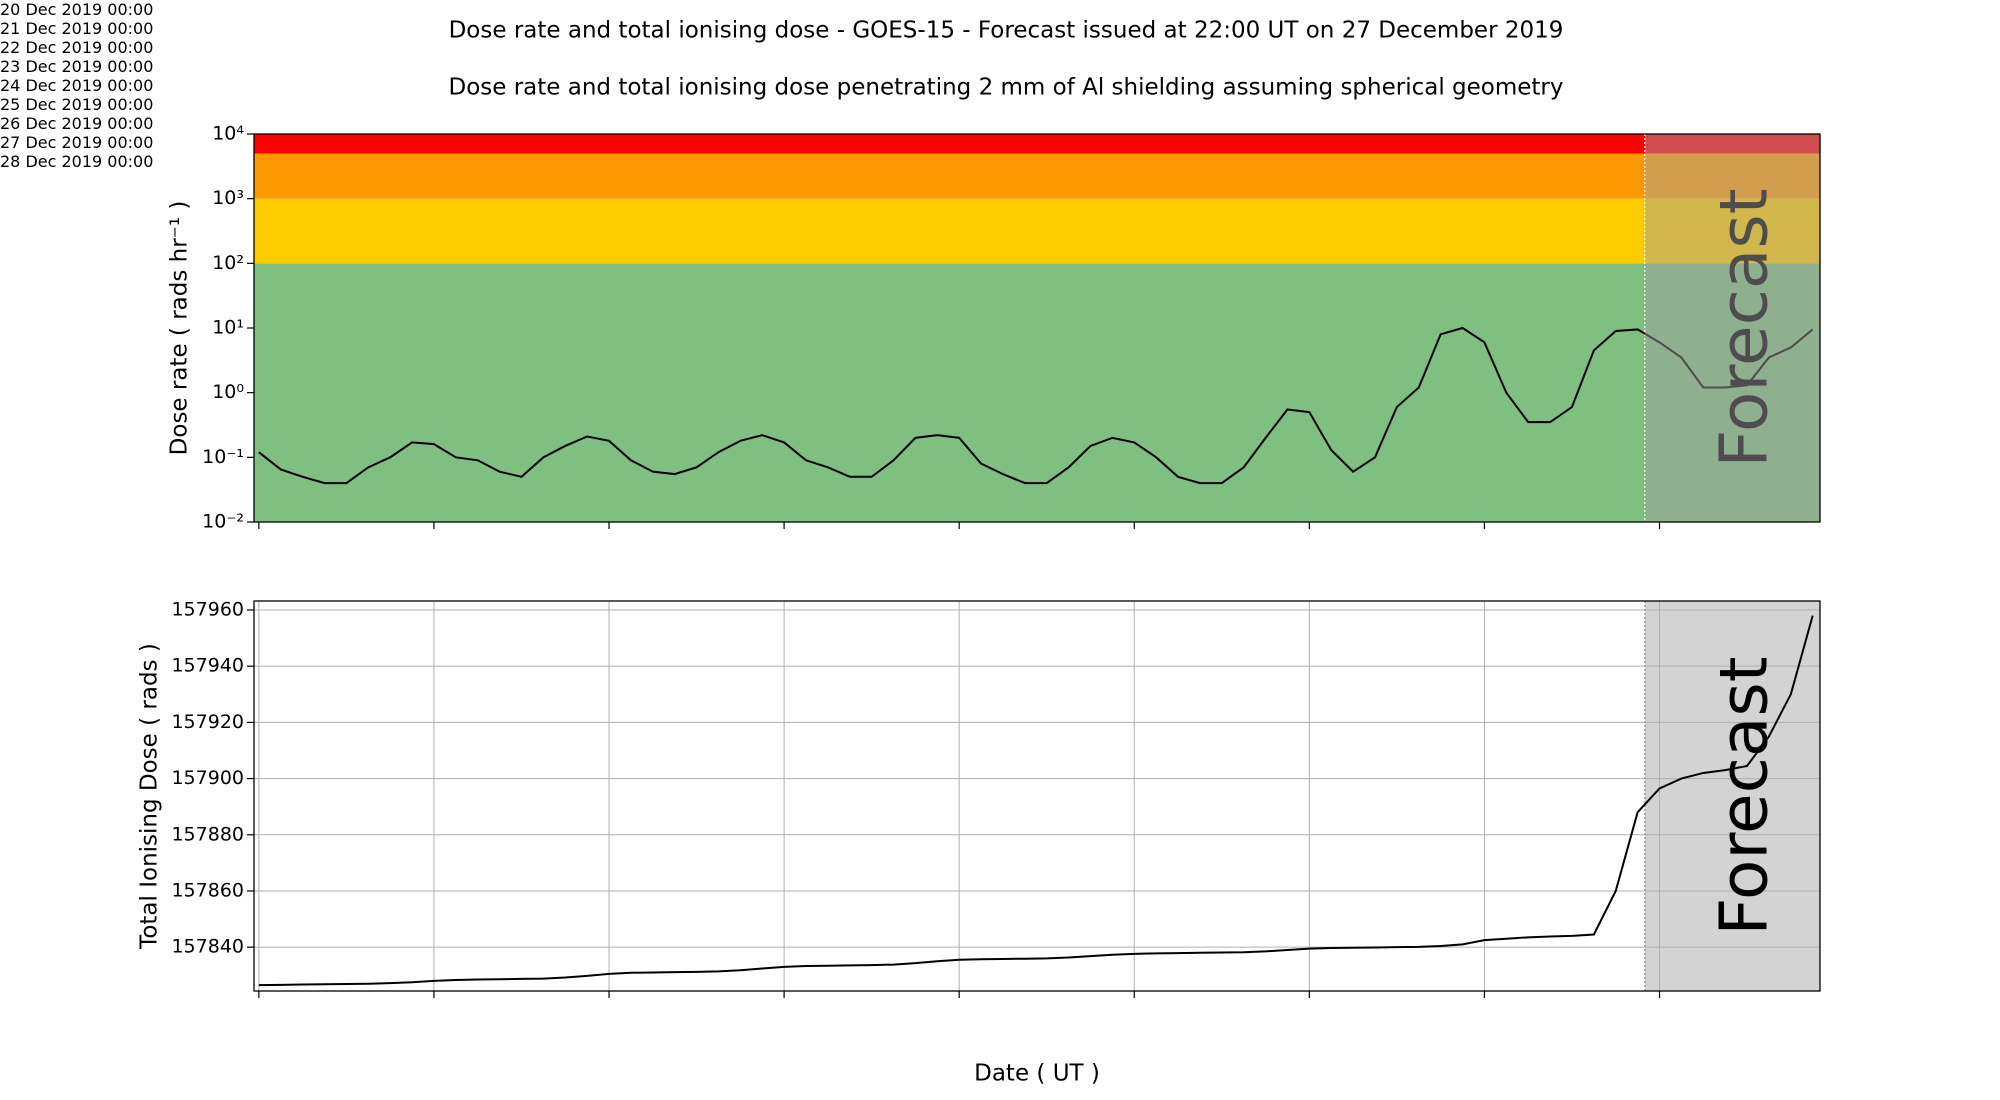  Describe the element at coordinates (223, 457) in the screenshot. I see `y-tick-label: 10⁻¹` at that location.